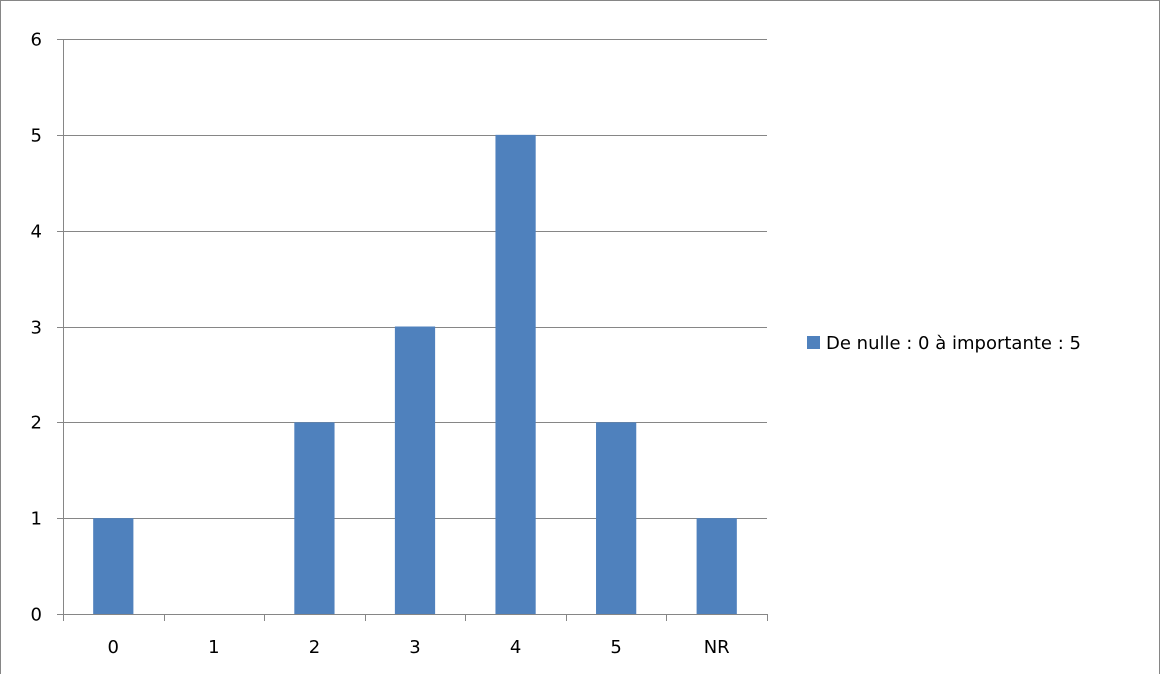  Describe the element at coordinates (36, 615) in the screenshot. I see `y-tick-label: 0` at that location.